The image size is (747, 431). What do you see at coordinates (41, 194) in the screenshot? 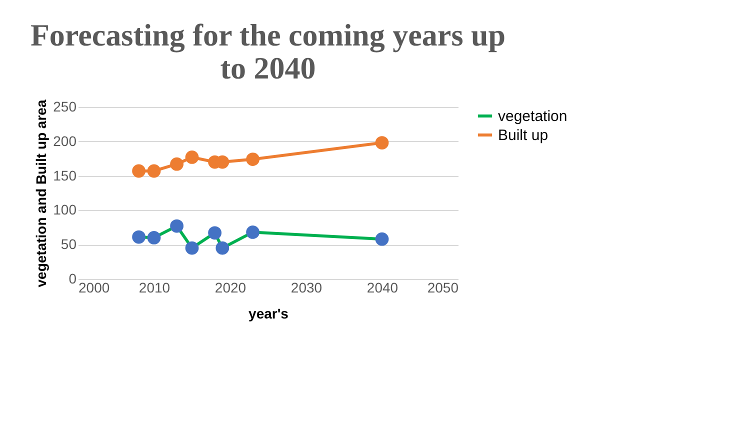
I see `y-axis-title: vegetation and Built up area` at bounding box center [41, 194].